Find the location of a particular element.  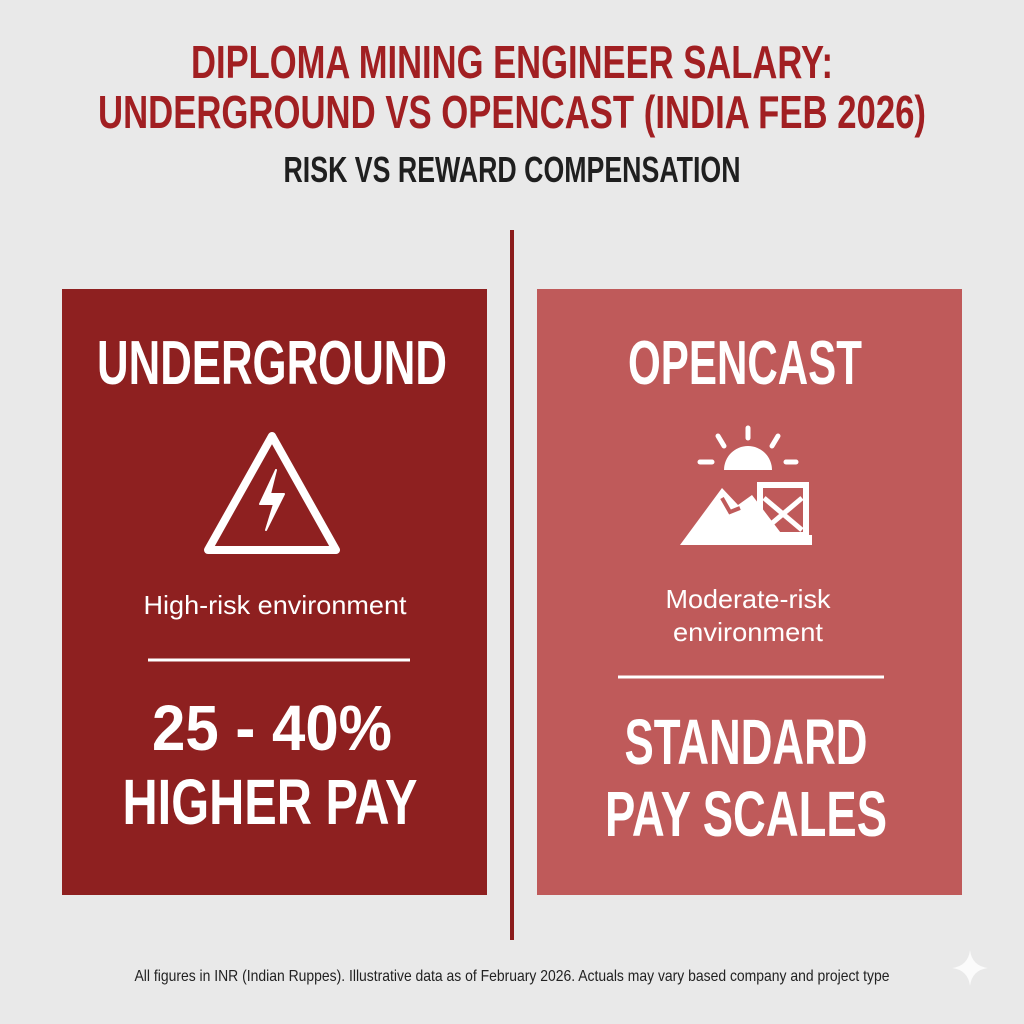

panel-heading: UNDERGROUND is located at coordinates (272, 363).